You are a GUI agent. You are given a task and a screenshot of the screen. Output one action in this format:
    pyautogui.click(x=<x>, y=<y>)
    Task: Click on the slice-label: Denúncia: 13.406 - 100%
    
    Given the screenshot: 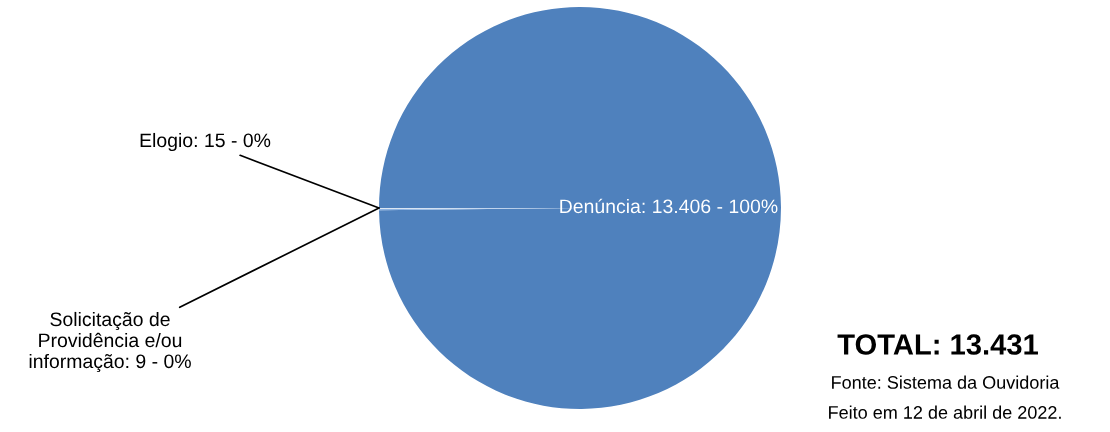 What is the action you would take?
    pyautogui.click(x=669, y=206)
    